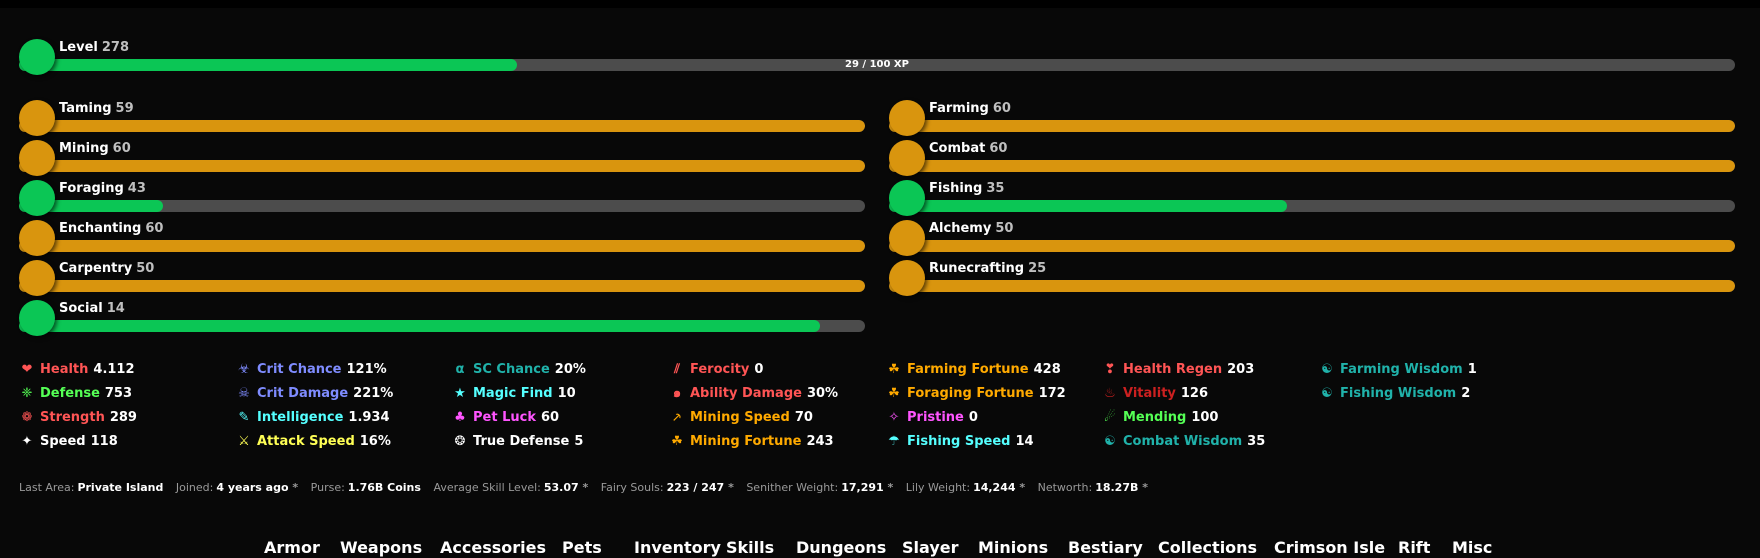 Image resolution: width=1760 pixels, height=558 pixels. Describe the element at coordinates (1472, 369) in the screenshot. I see `stat-value: 1` at that location.